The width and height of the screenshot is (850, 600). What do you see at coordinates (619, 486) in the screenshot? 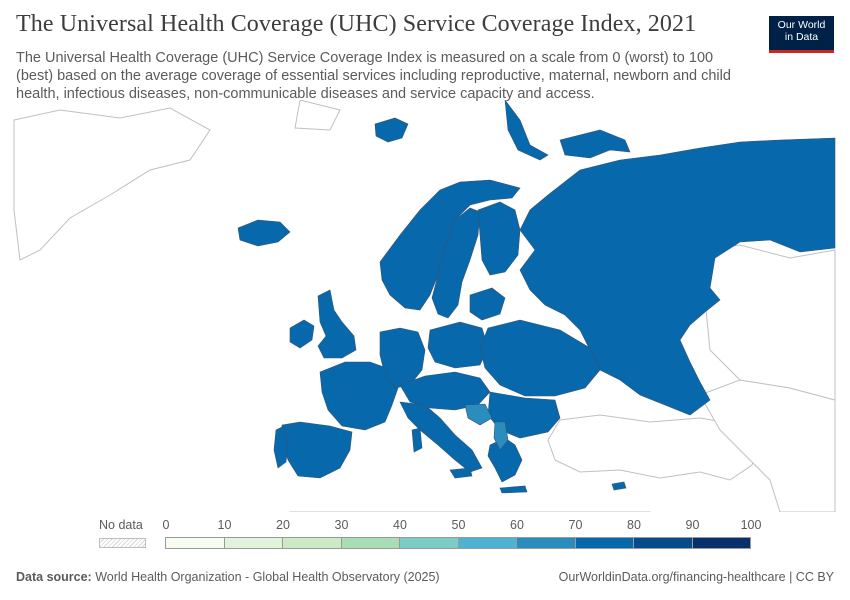
I see `country-cyprus` at bounding box center [619, 486].